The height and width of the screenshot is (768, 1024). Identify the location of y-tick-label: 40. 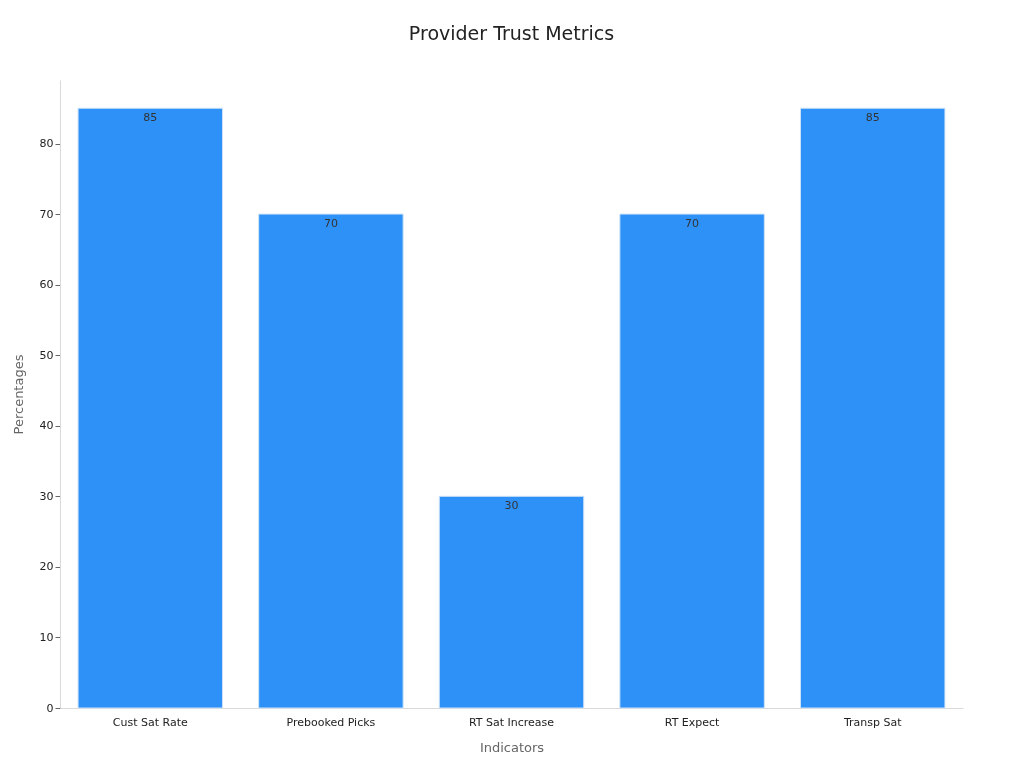
(46, 426).